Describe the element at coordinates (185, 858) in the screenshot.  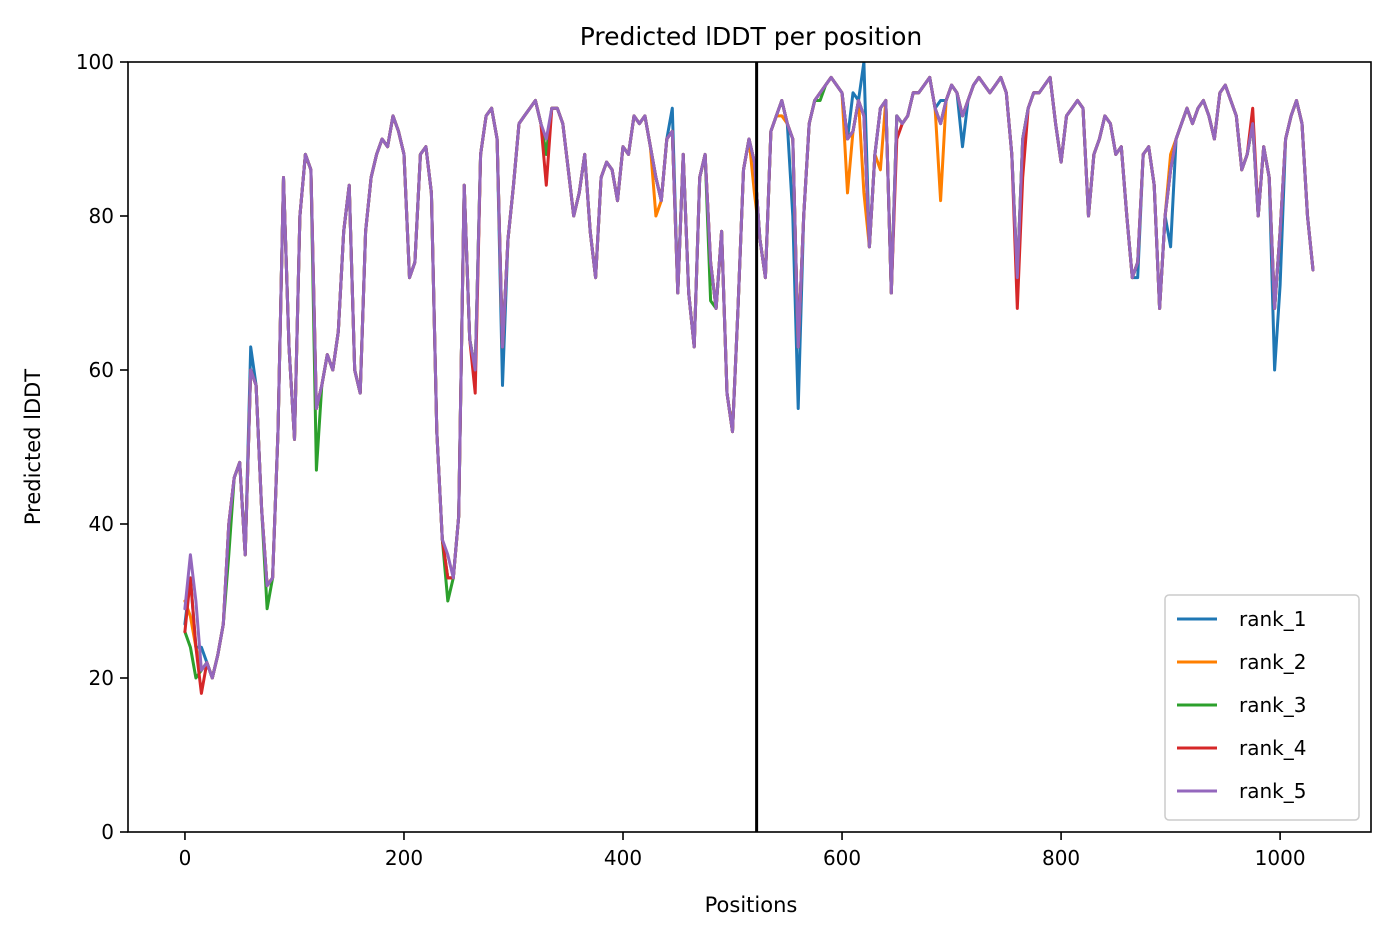
I see `x-tick-label: 0` at that location.